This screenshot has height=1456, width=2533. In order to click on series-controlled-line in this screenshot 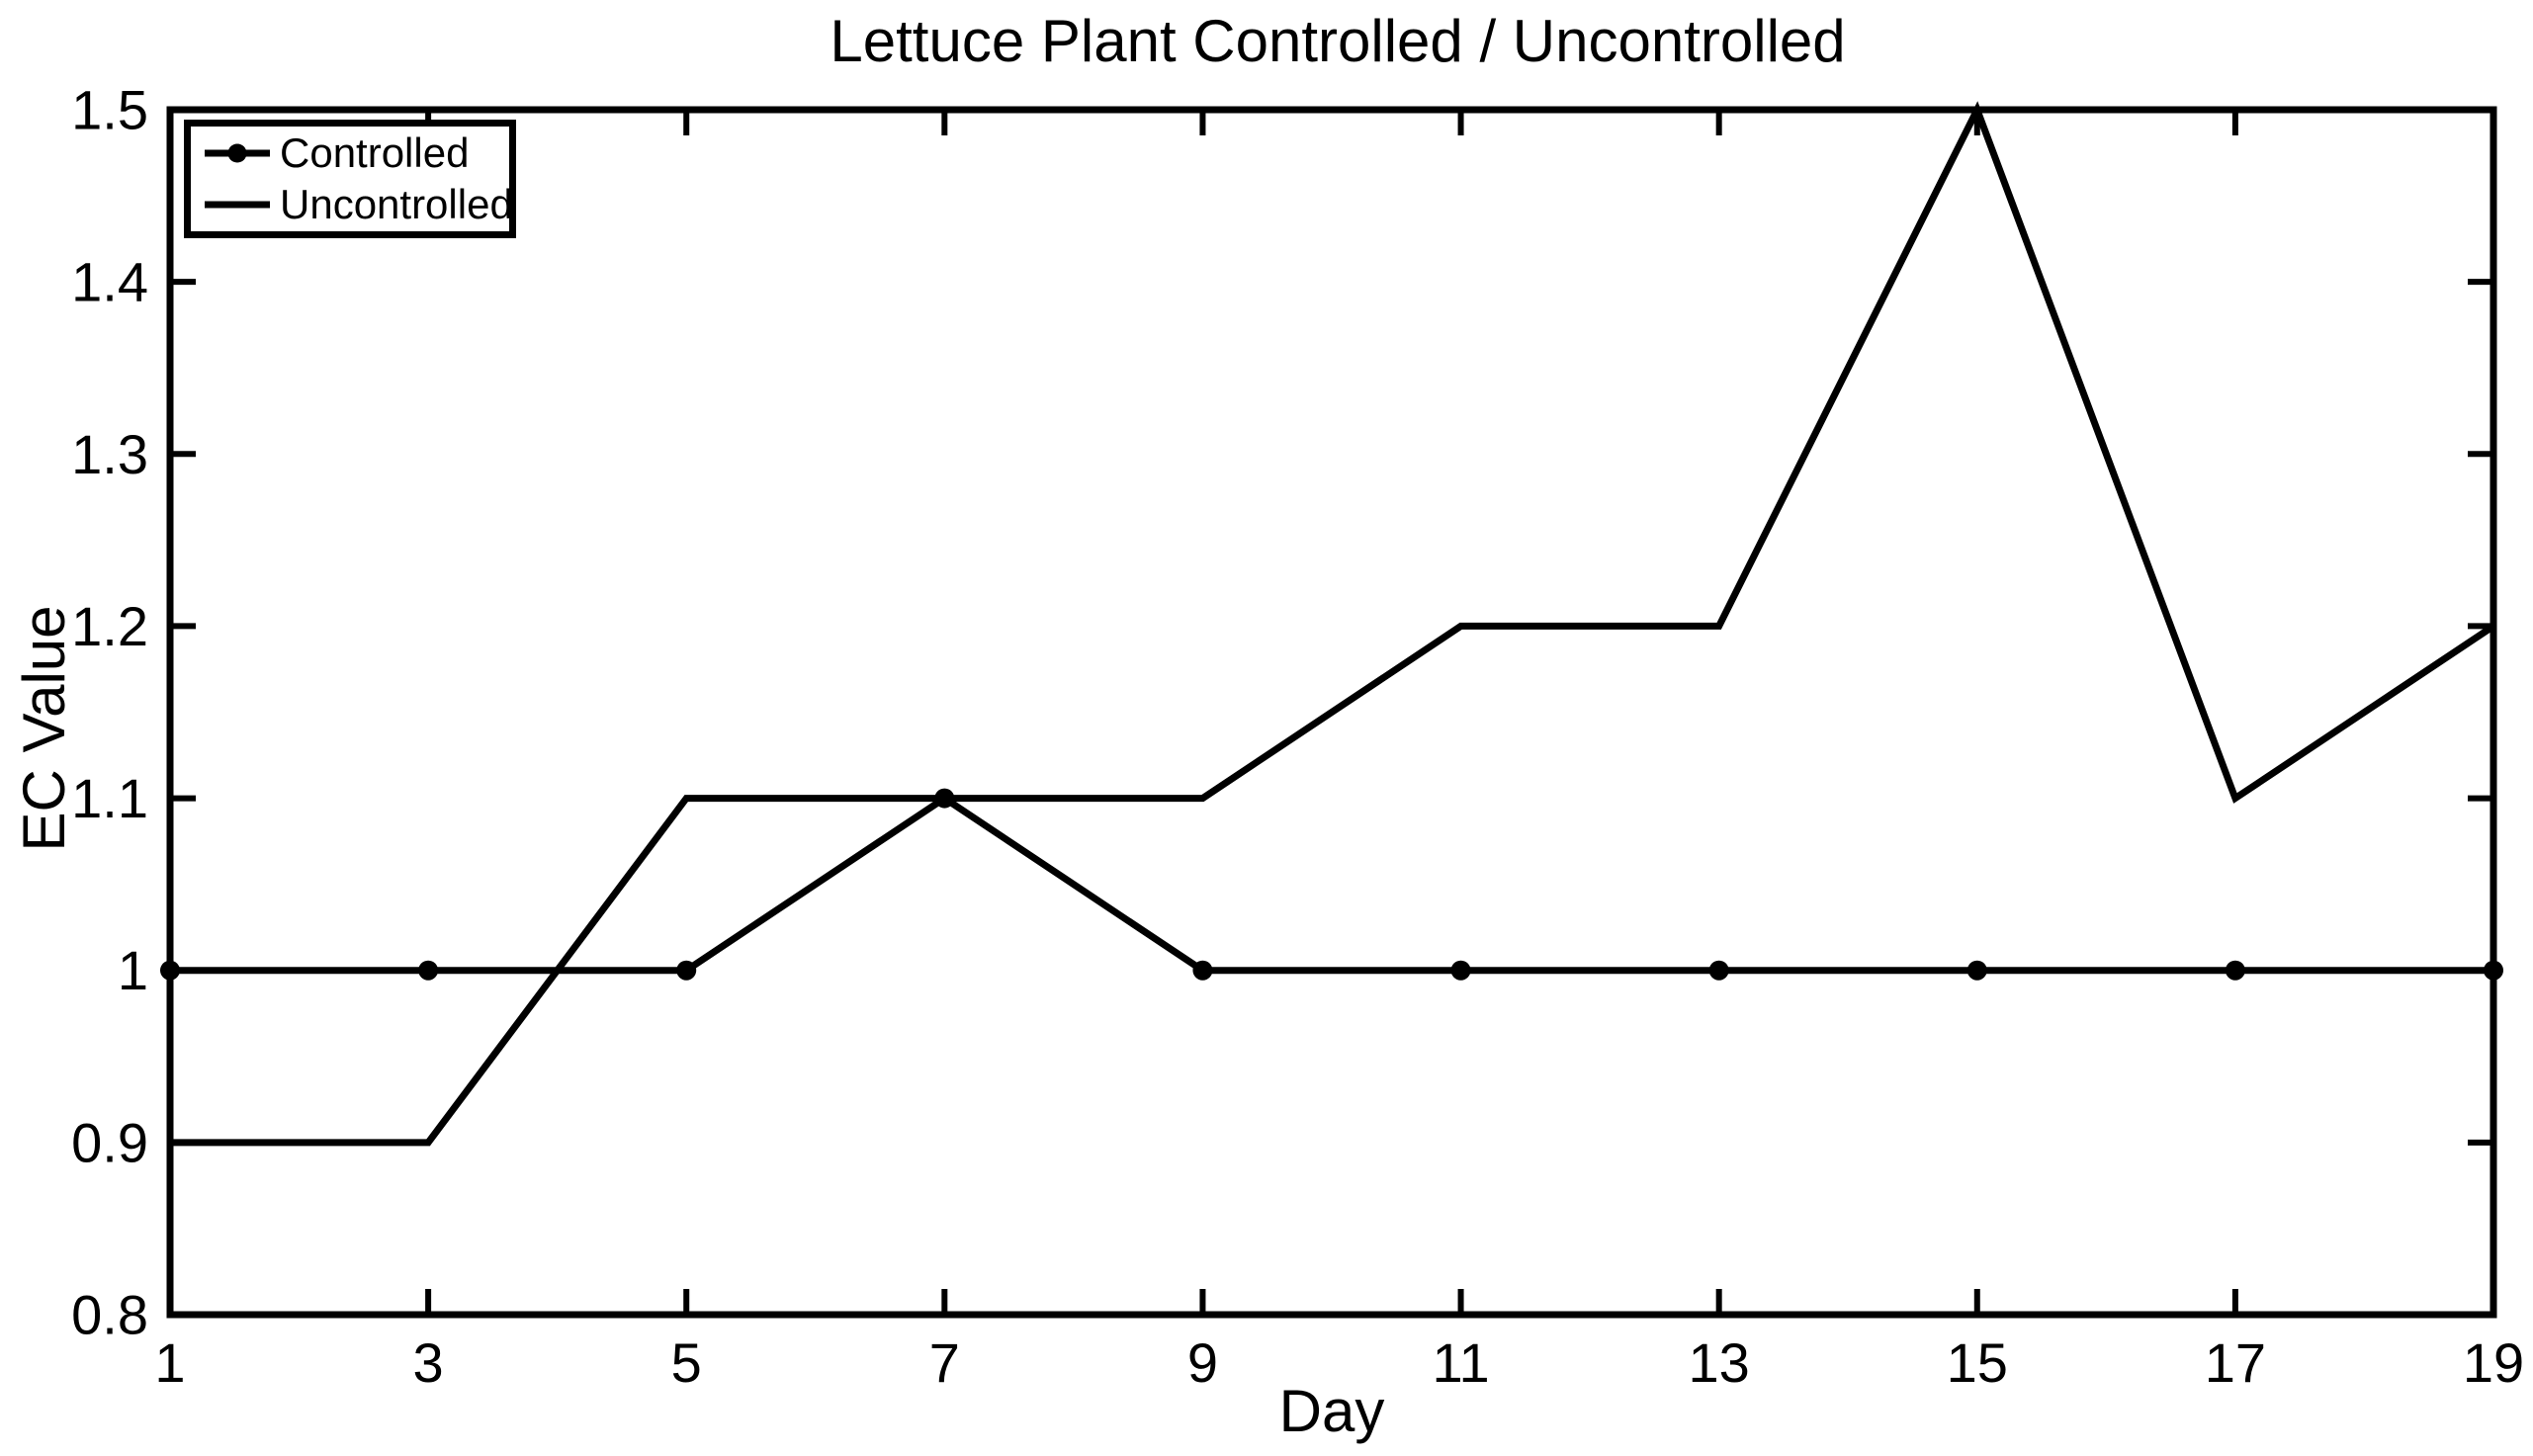, I will do `click(1331, 884)`.